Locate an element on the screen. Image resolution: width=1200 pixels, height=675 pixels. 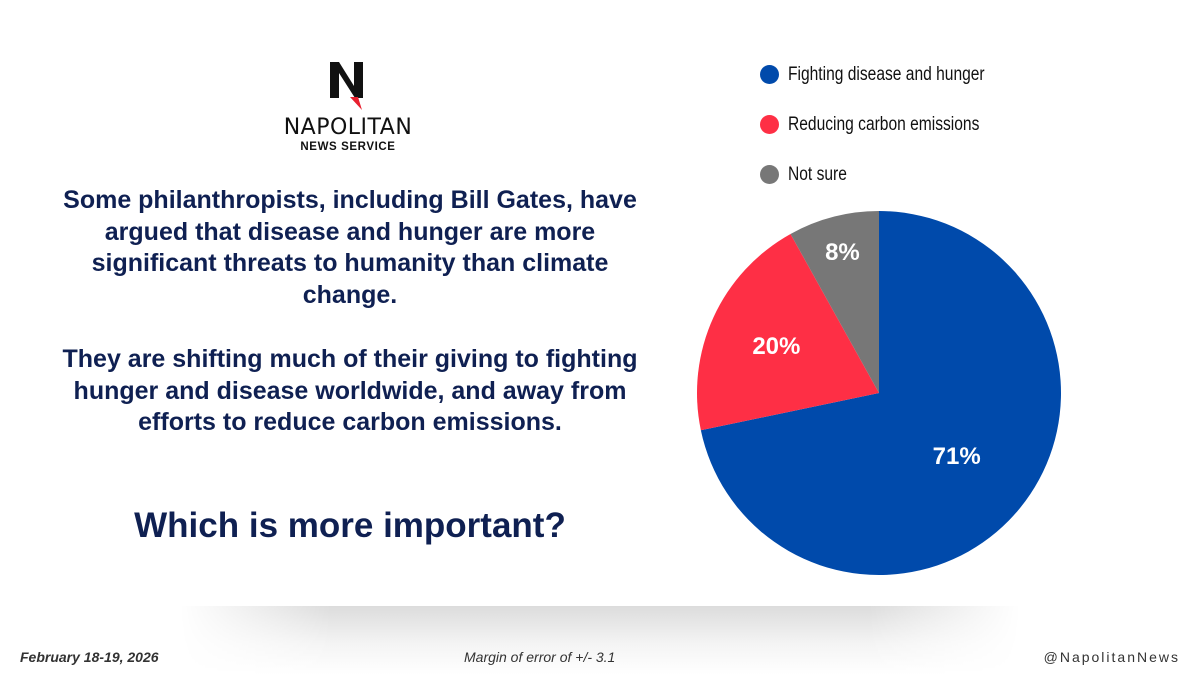
brand-subtitle: NEWS SERVICE is located at coordinates (348, 147).